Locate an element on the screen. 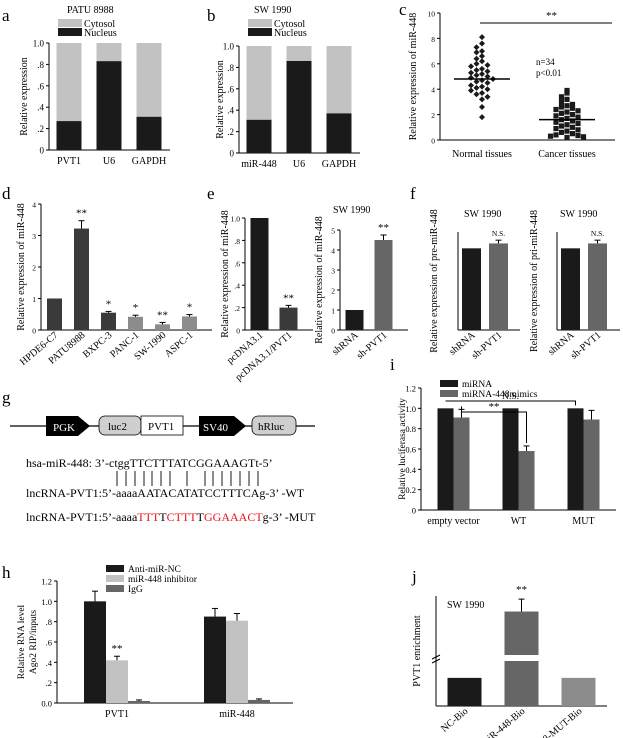 The width and height of the screenshot is (623, 738). panel-j-ylabel: PVT1 enrichment is located at coordinates (417, 651).